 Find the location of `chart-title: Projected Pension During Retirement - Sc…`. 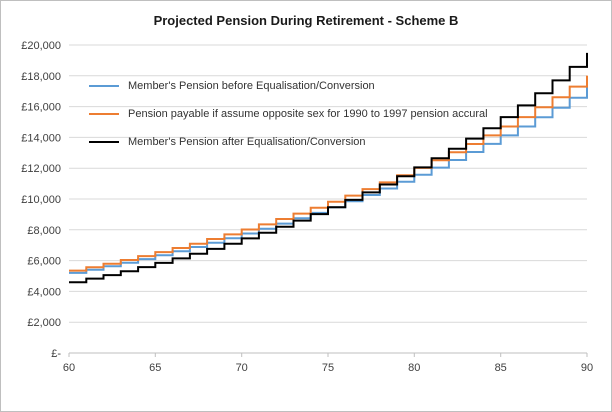

chart-title: Projected Pension During Retirement - Sc… is located at coordinates (306, 20).